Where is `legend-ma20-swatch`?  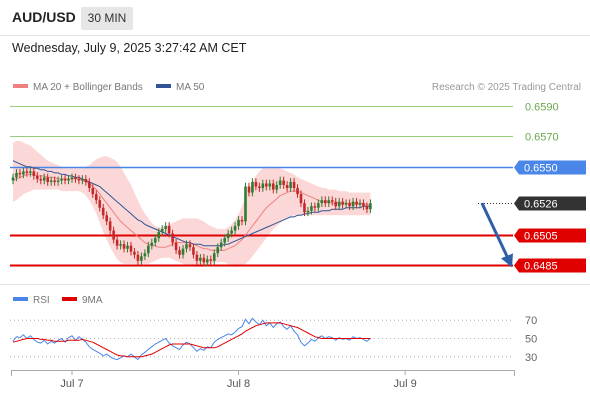
legend-ma20-swatch is located at coordinates (20, 86).